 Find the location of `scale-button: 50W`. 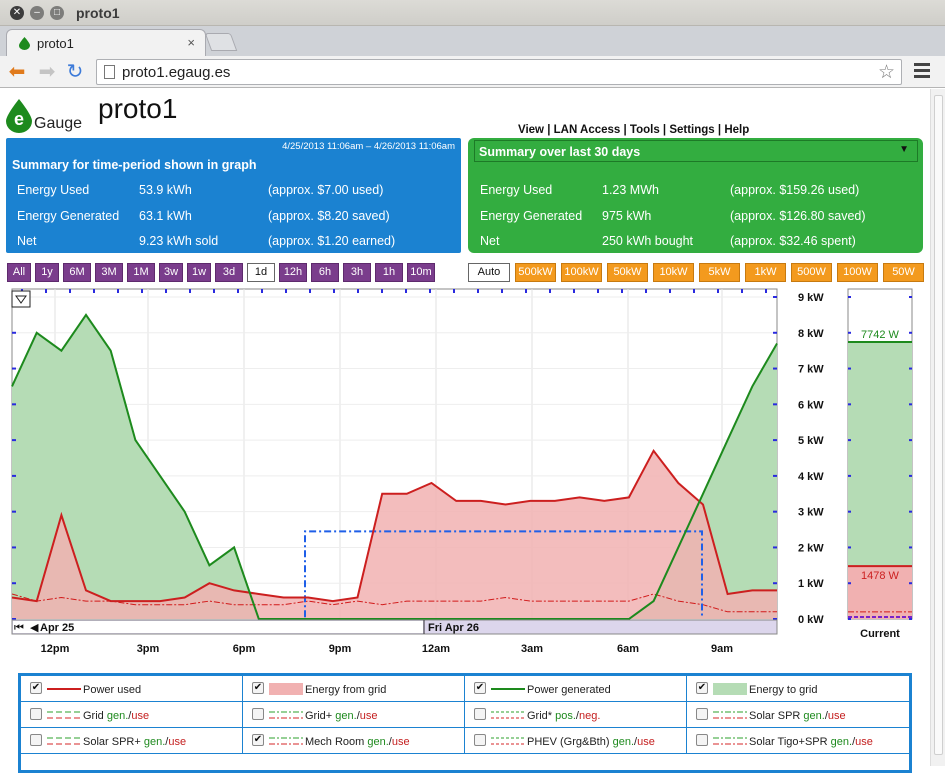

scale-button: 50W is located at coordinates (903, 272).